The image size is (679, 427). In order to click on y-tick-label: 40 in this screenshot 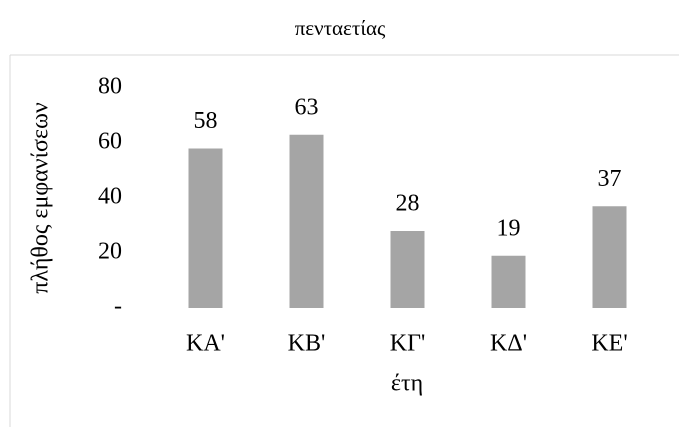, I will do `click(110, 197)`.